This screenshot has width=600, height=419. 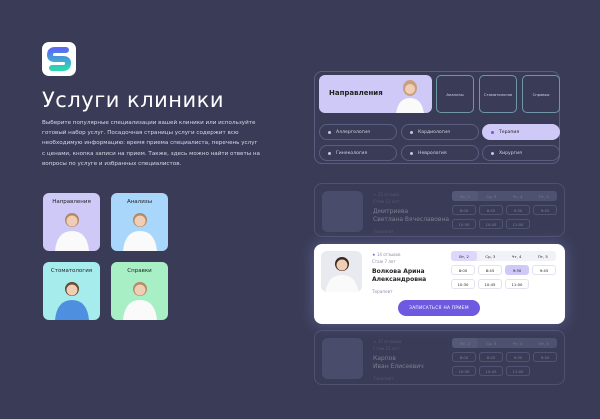 What do you see at coordinates (510, 153) in the screenshot?
I see `specialty-label: Хирургия` at bounding box center [510, 153].